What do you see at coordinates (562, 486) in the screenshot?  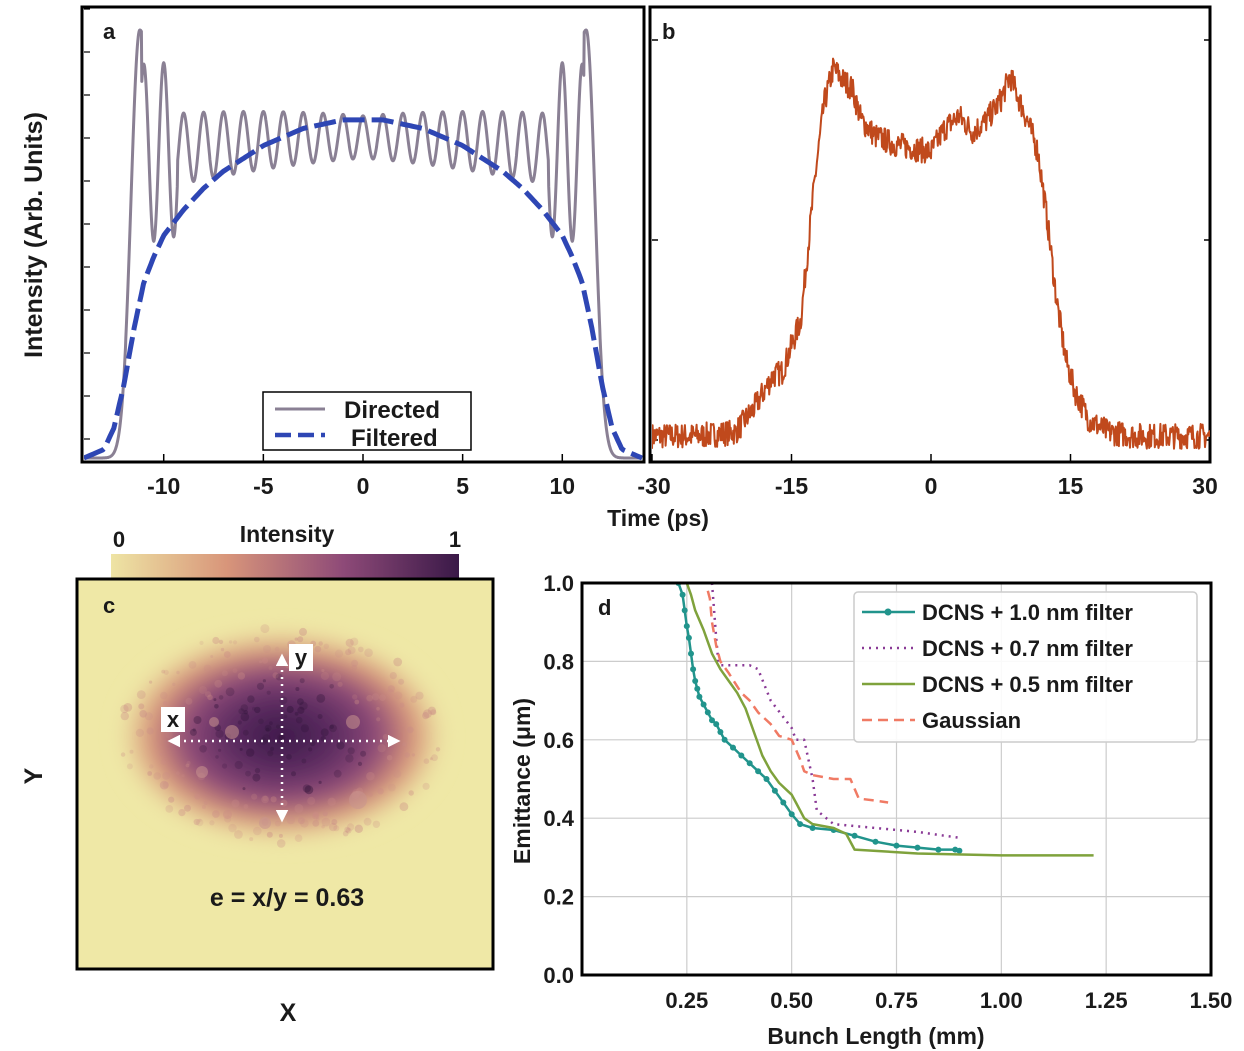 I see `panel-a-xtick-label: 10` at bounding box center [562, 486].